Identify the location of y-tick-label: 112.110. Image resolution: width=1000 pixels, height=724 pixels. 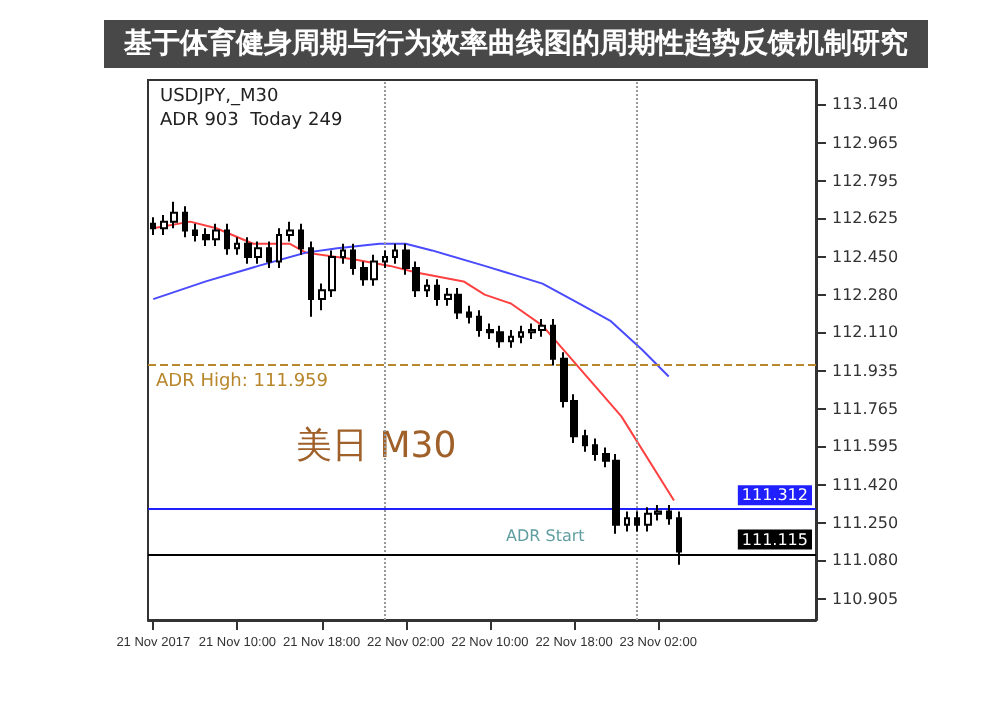
(865, 332).